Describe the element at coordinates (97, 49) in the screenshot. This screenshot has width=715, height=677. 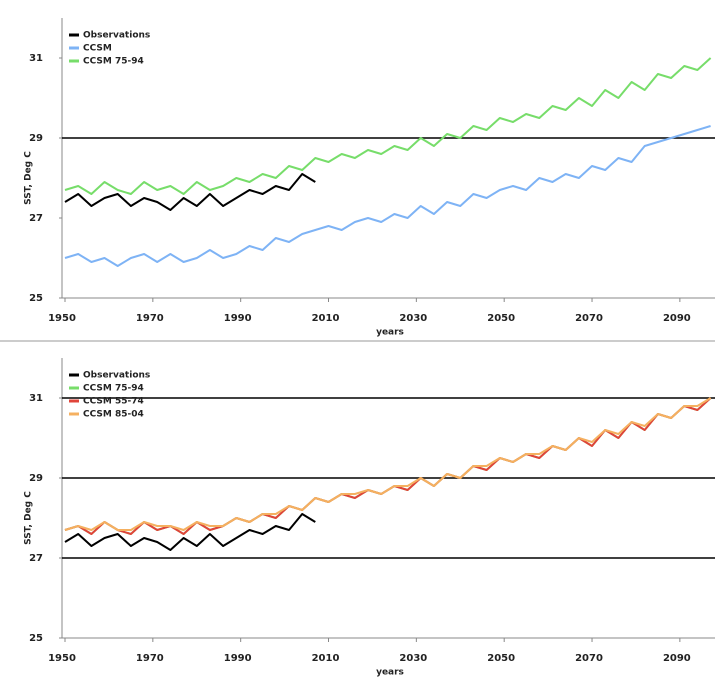
I see `legend-label: CCSM` at that location.